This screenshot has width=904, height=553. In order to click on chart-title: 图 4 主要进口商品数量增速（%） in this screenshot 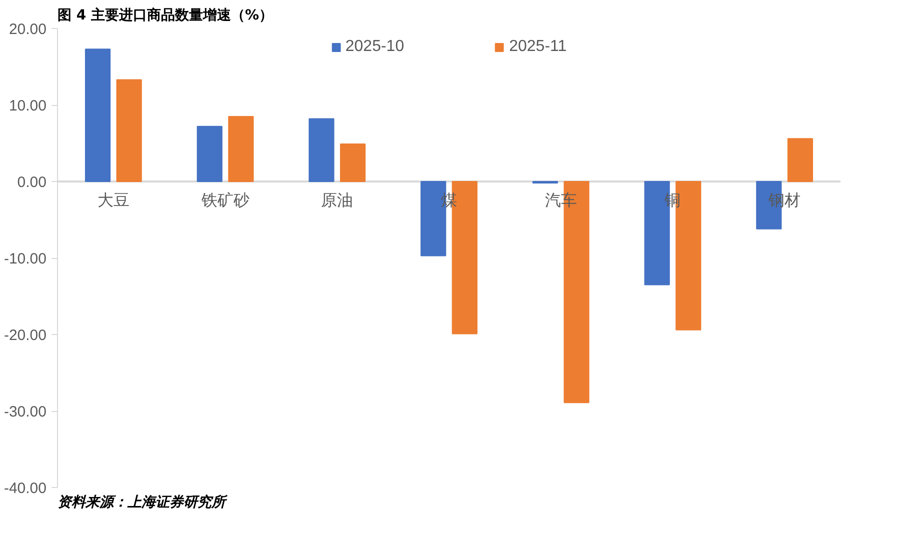, I will do `click(166, 15)`.